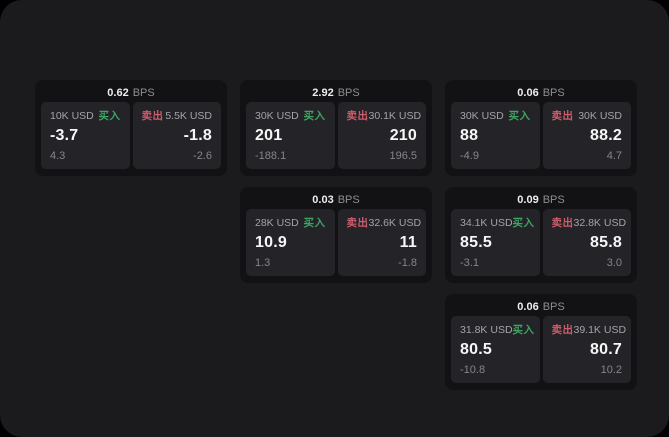  Describe the element at coordinates (290, 135) in the screenshot. I see `buy-quote-panel: 30K USD 买入 201 -188.1` at that location.